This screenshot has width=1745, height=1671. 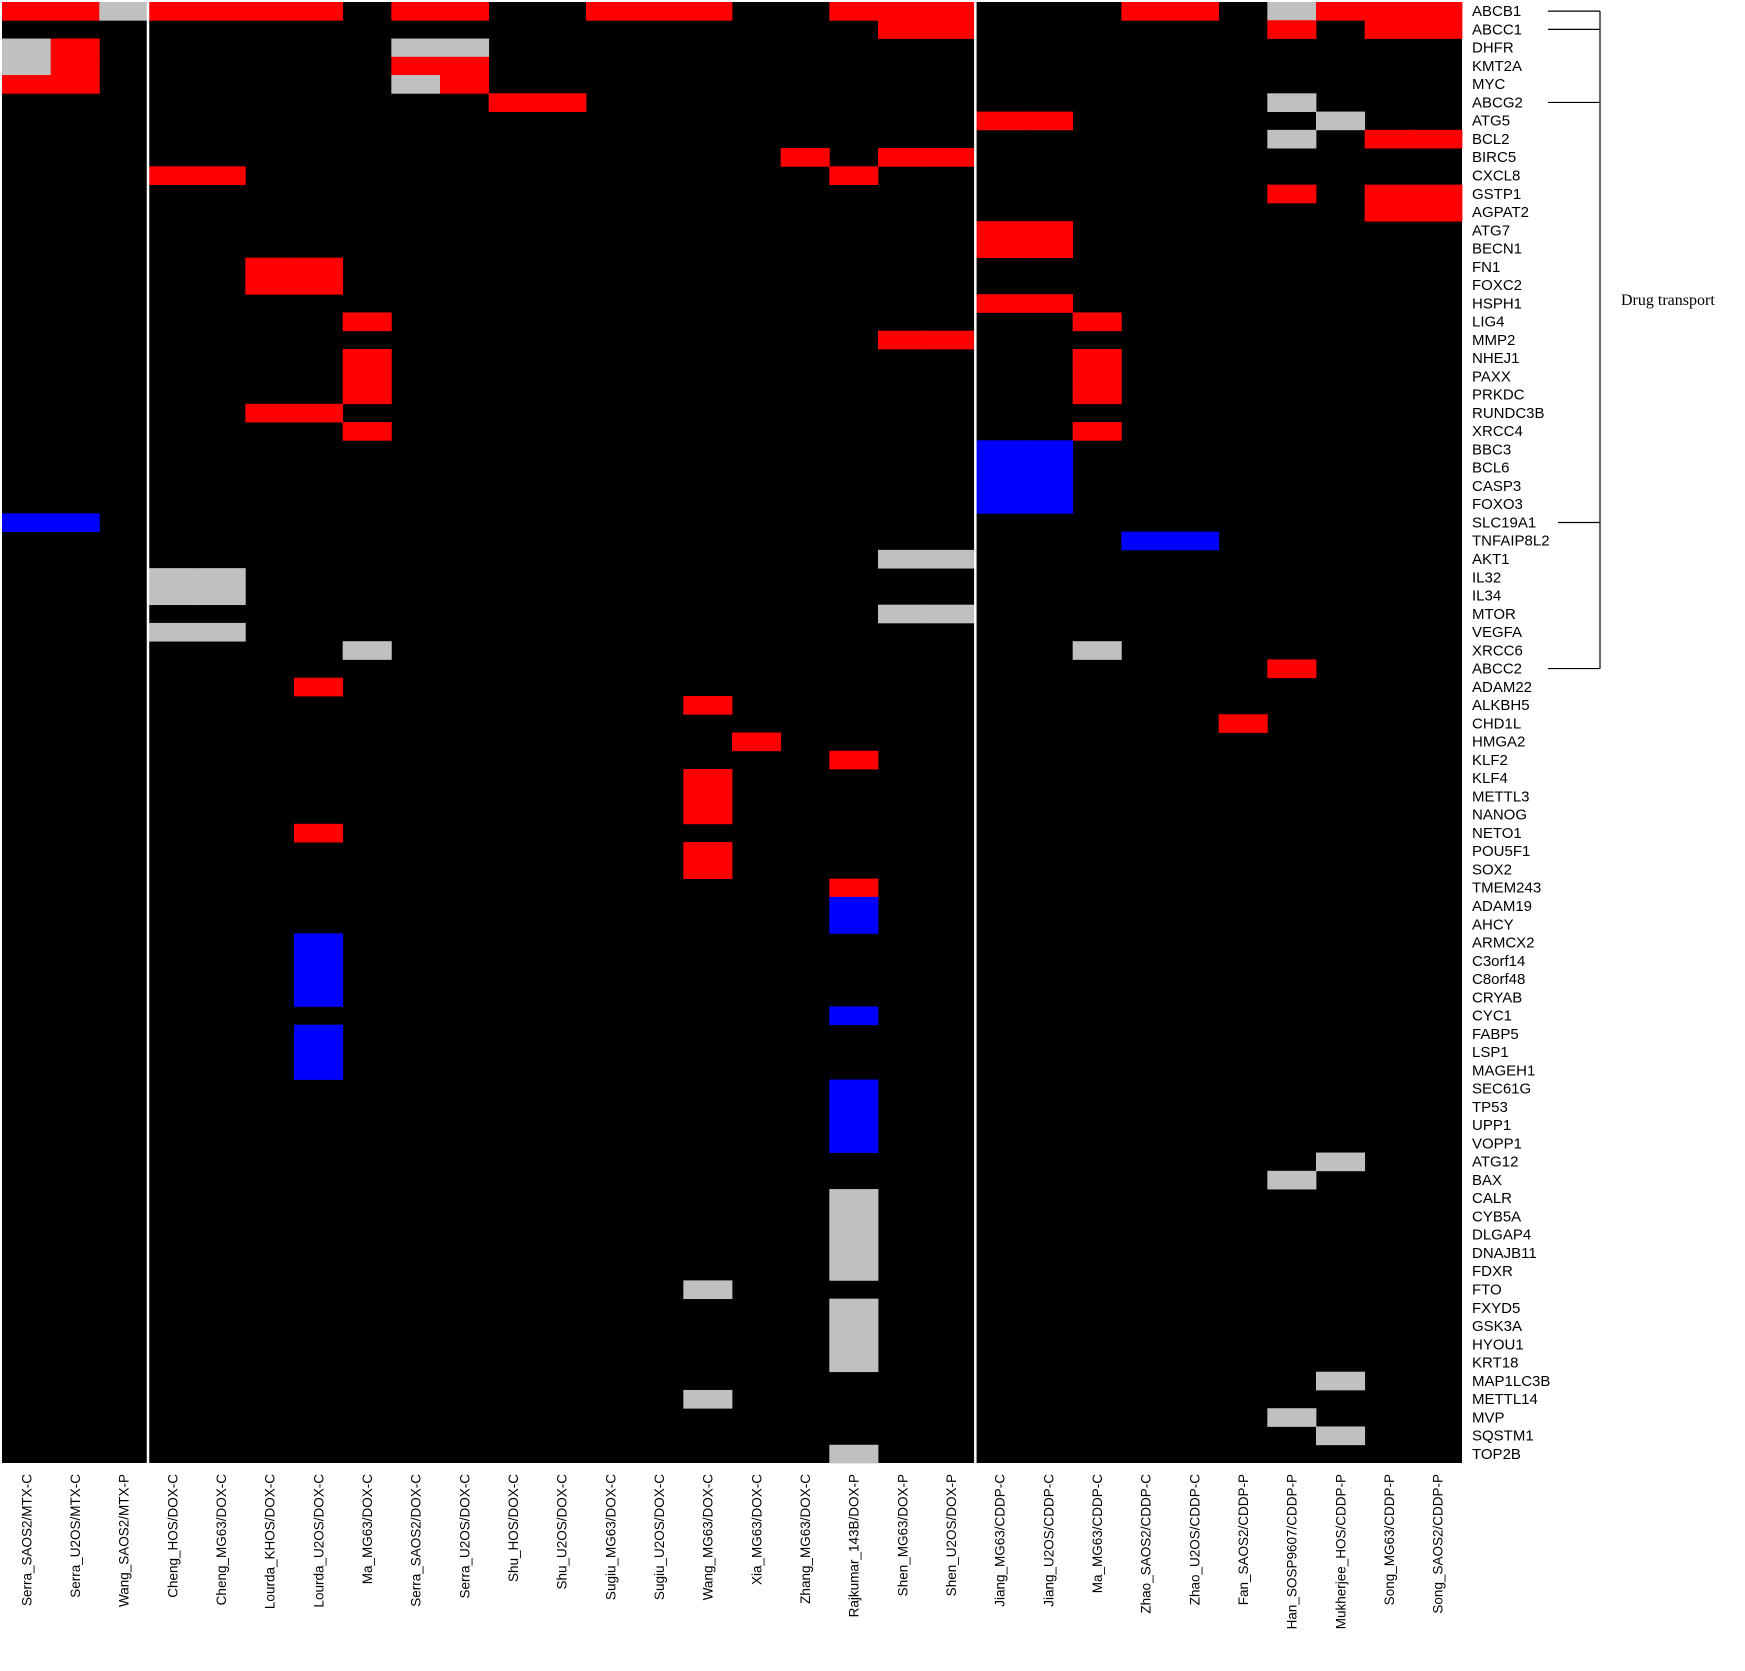 I want to click on row-label-neto1: NETO1, so click(x=1497, y=833).